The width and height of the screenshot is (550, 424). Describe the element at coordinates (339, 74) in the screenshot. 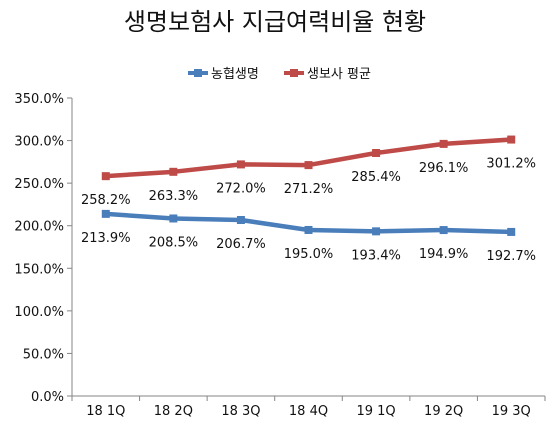

I see `legend-label-average: 생보사 평균` at that location.